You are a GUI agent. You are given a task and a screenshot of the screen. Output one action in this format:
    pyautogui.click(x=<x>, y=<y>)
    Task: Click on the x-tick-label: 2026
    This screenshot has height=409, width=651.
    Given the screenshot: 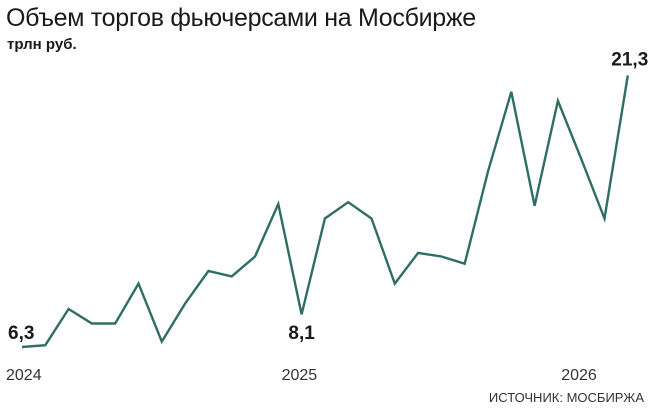 What is the action you would take?
    pyautogui.click(x=579, y=375)
    